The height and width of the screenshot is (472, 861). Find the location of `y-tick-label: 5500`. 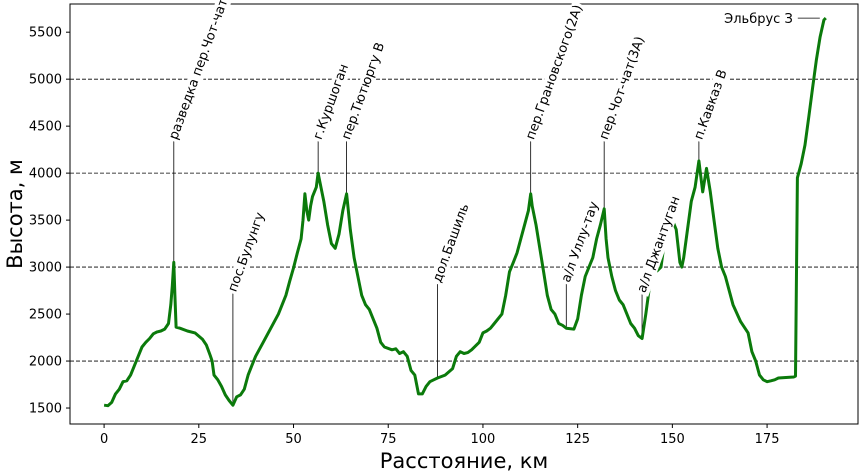

y-tick-label: 5500 is located at coordinates (45, 33).